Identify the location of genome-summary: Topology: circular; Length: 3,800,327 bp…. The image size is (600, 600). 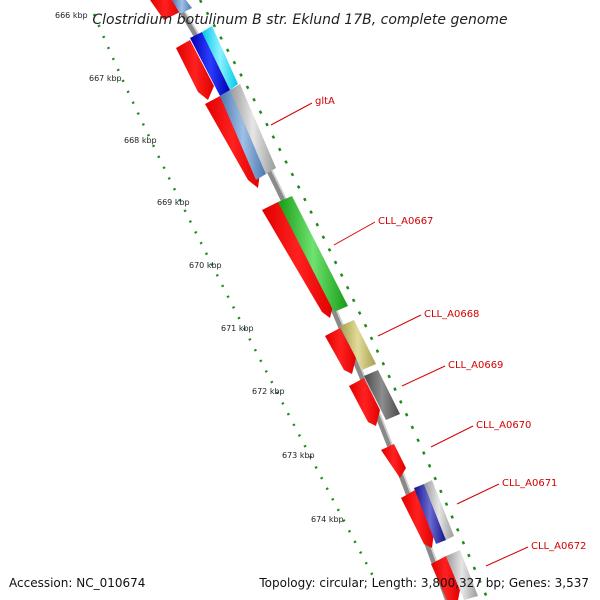
(424, 583).